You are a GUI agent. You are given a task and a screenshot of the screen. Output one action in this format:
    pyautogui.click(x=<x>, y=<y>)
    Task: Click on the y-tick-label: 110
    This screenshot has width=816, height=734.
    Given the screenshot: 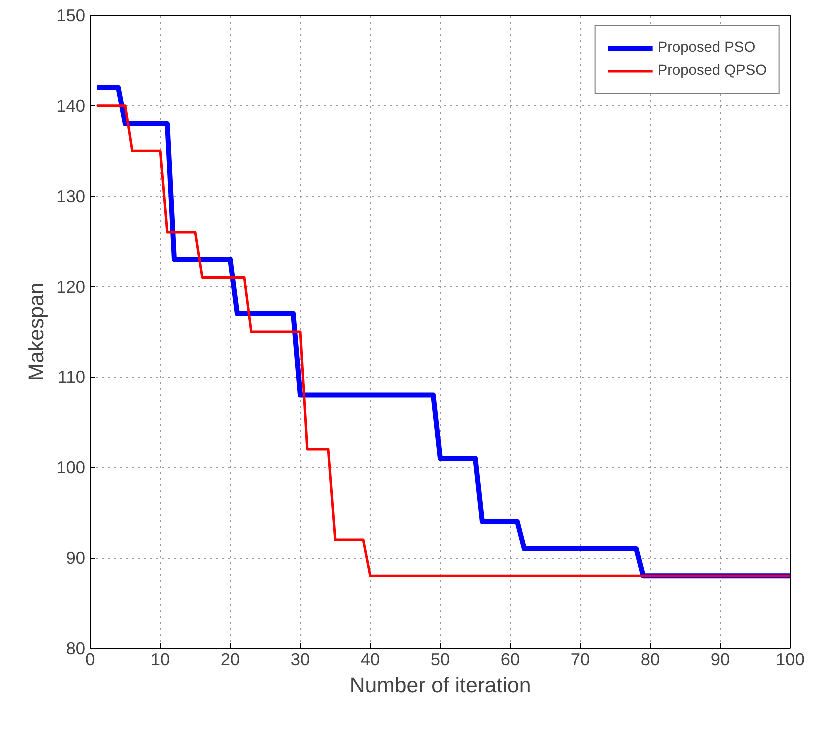 What is the action you would take?
    pyautogui.click(x=72, y=377)
    